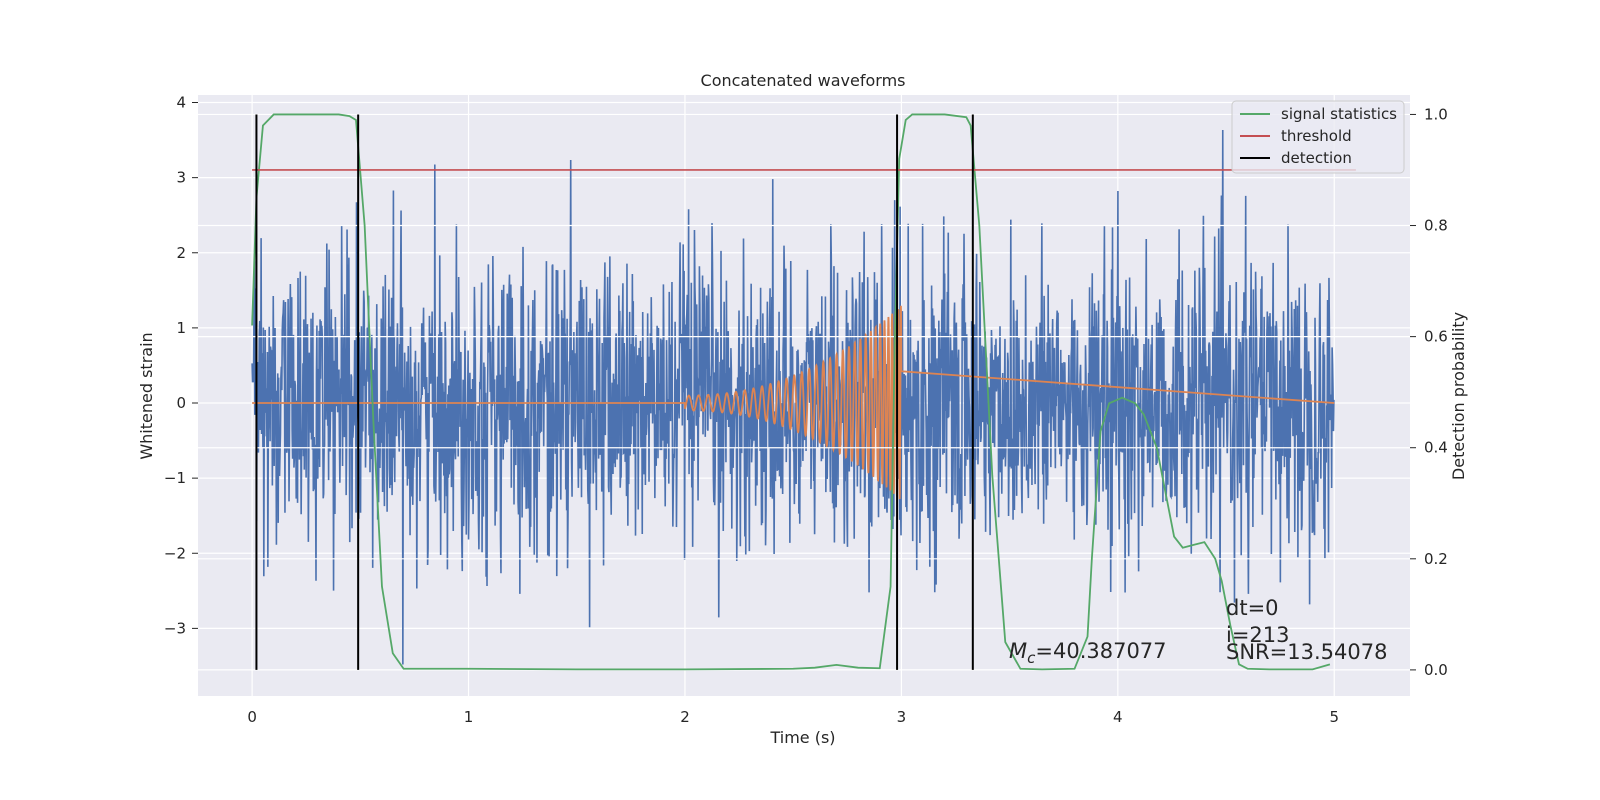 This screenshot has height=800, width=1600. Describe the element at coordinates (1031, 658) in the screenshot. I see `chirp-mass-subscript: c` at that location.